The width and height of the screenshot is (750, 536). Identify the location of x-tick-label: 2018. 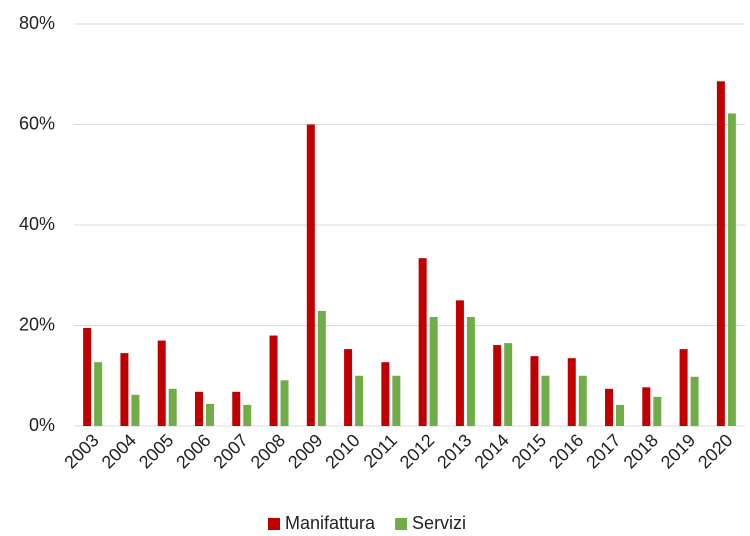
(641, 451).